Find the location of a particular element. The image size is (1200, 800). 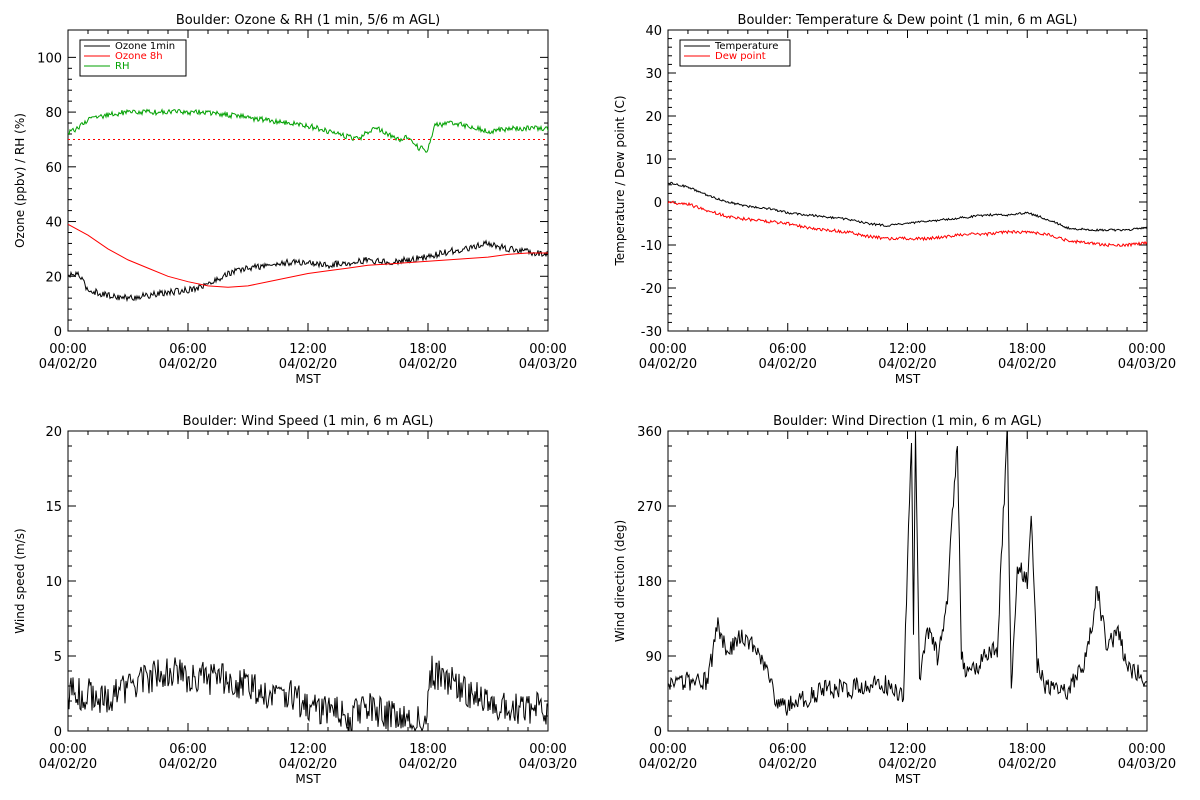

chart-title: Boulder: Ozone & RH (1 min, 5/6 m AGL) is located at coordinates (308, 20).